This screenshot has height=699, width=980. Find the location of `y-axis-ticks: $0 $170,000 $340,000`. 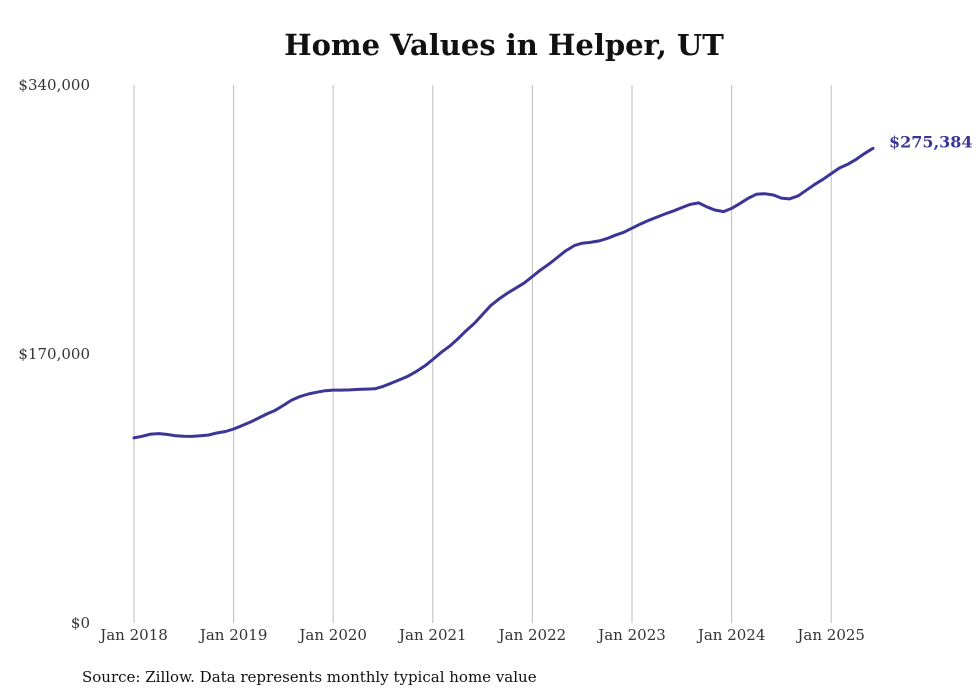

y-axis-ticks: $0 $170,000 $340,000 is located at coordinates (54, 354).